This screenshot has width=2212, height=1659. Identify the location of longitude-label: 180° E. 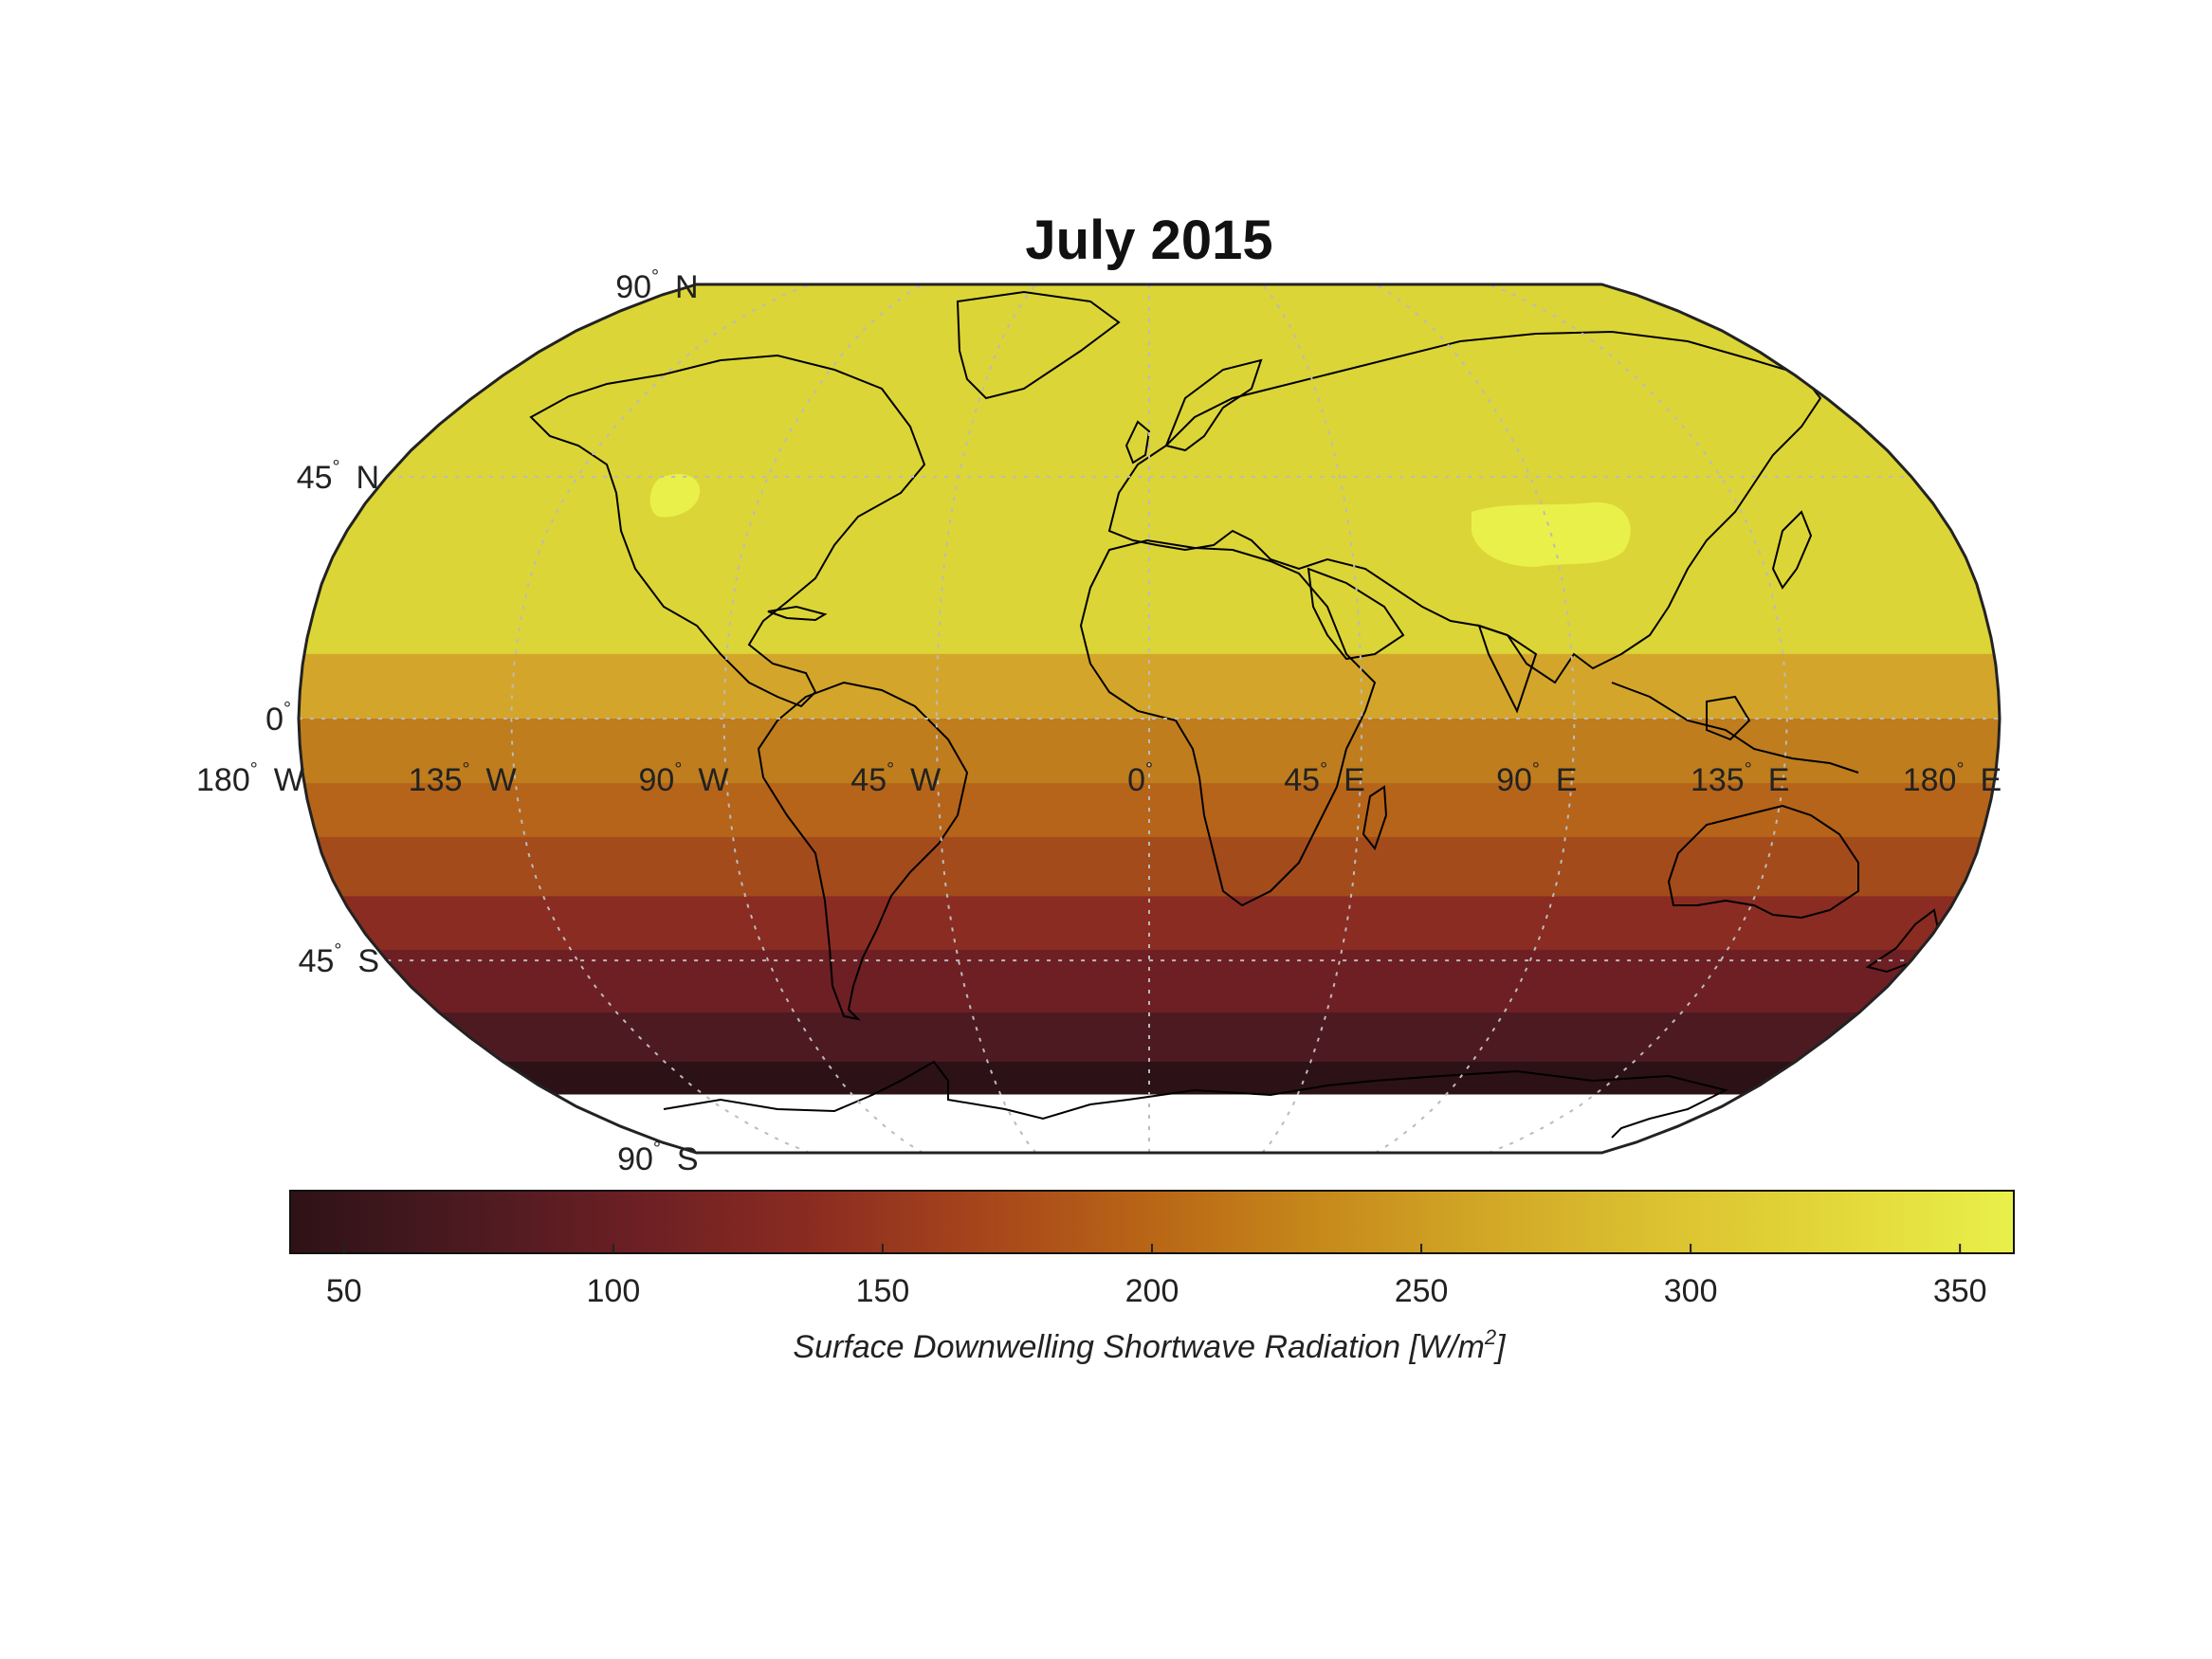
(1952, 778).